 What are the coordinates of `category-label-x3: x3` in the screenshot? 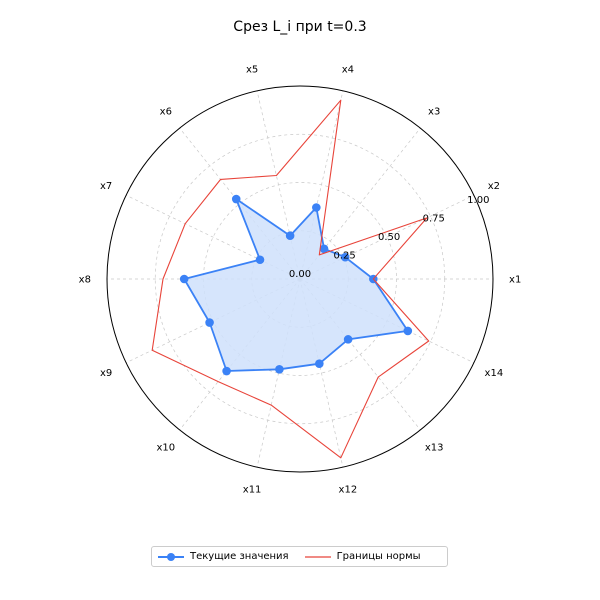 It's located at (434, 111).